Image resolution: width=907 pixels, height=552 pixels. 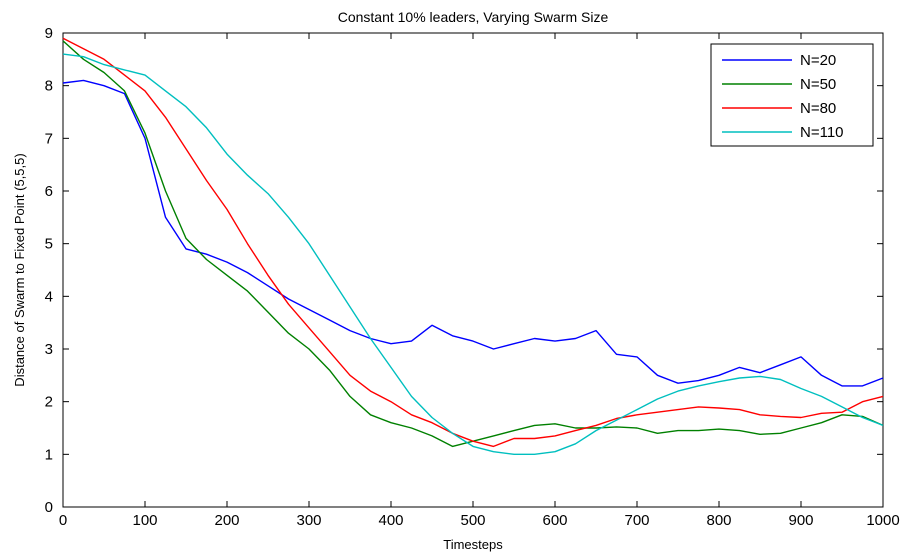 I want to click on y-tick-label: 3, so click(x=49, y=349).